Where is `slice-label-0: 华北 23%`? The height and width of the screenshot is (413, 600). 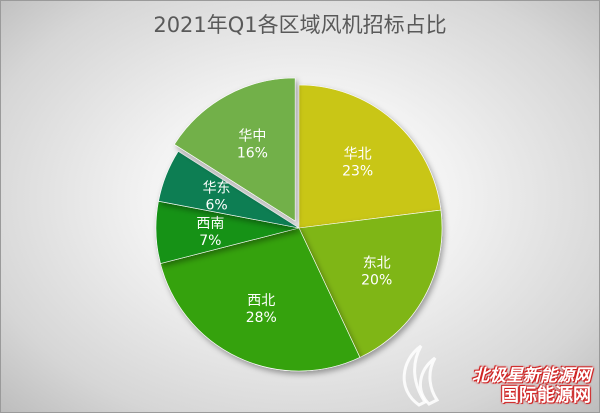
slice-label-0: 华北 23% is located at coordinates (357, 162).